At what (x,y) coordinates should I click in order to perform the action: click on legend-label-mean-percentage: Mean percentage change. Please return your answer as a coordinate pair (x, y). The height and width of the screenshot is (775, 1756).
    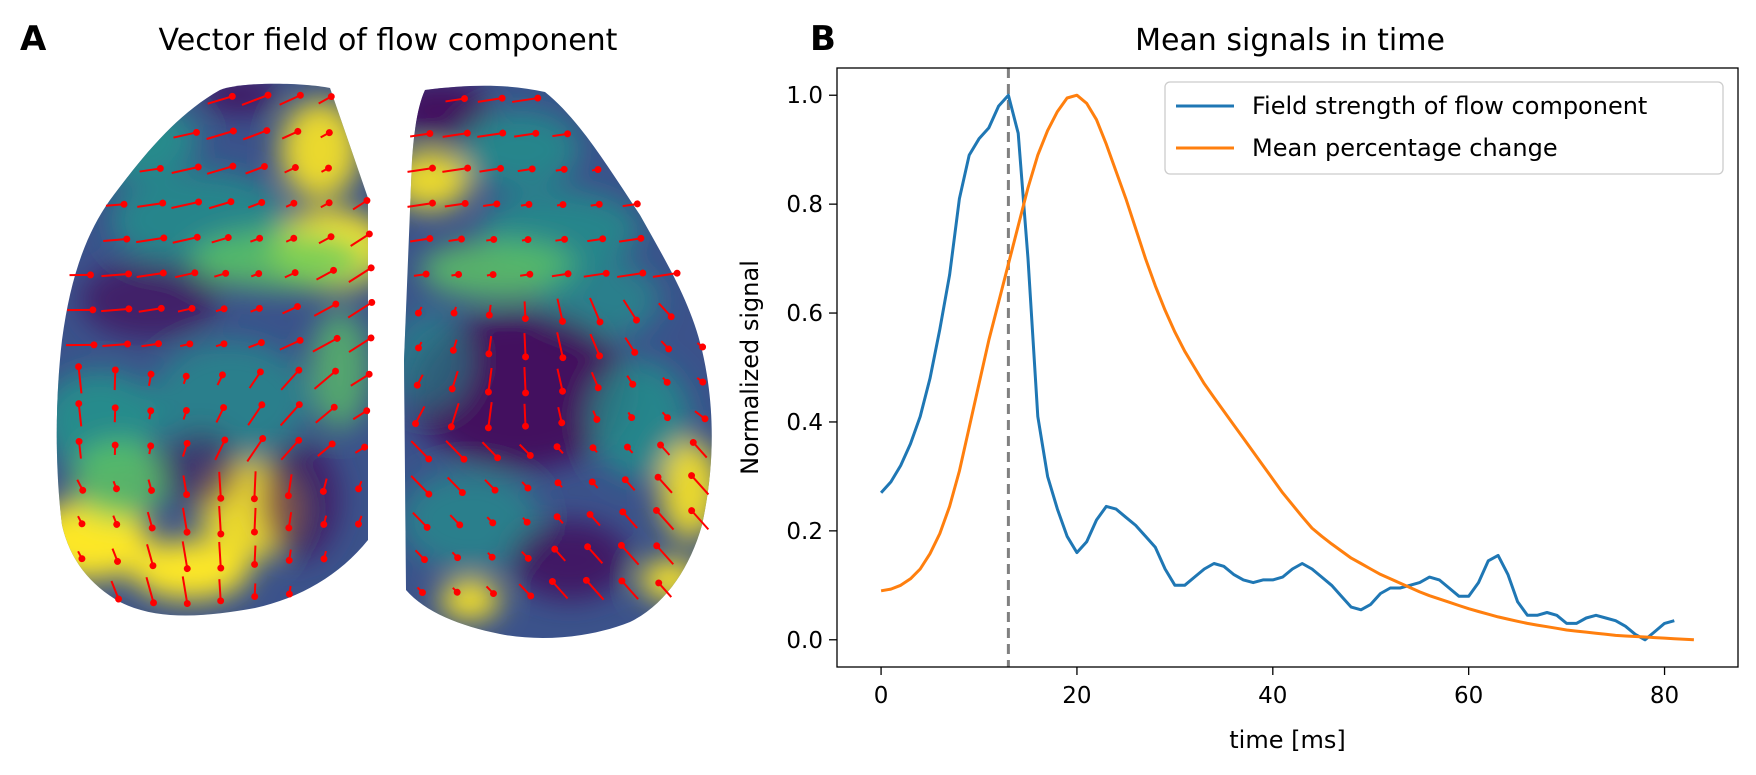
    Looking at the image, I should click on (1405, 148).